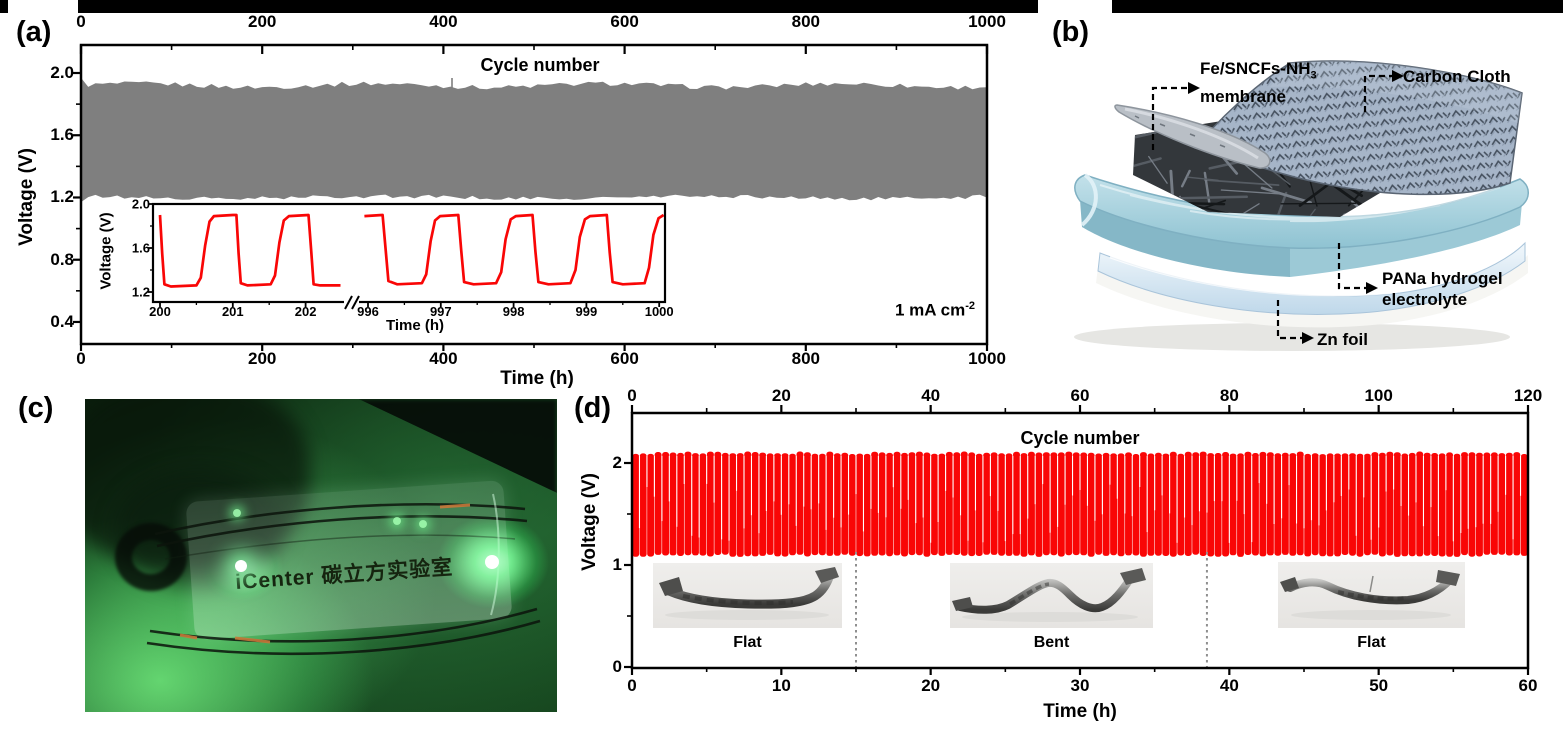  Describe the element at coordinates (1080, 395) in the screenshot. I see `d-top-tick-label: 60` at that location.